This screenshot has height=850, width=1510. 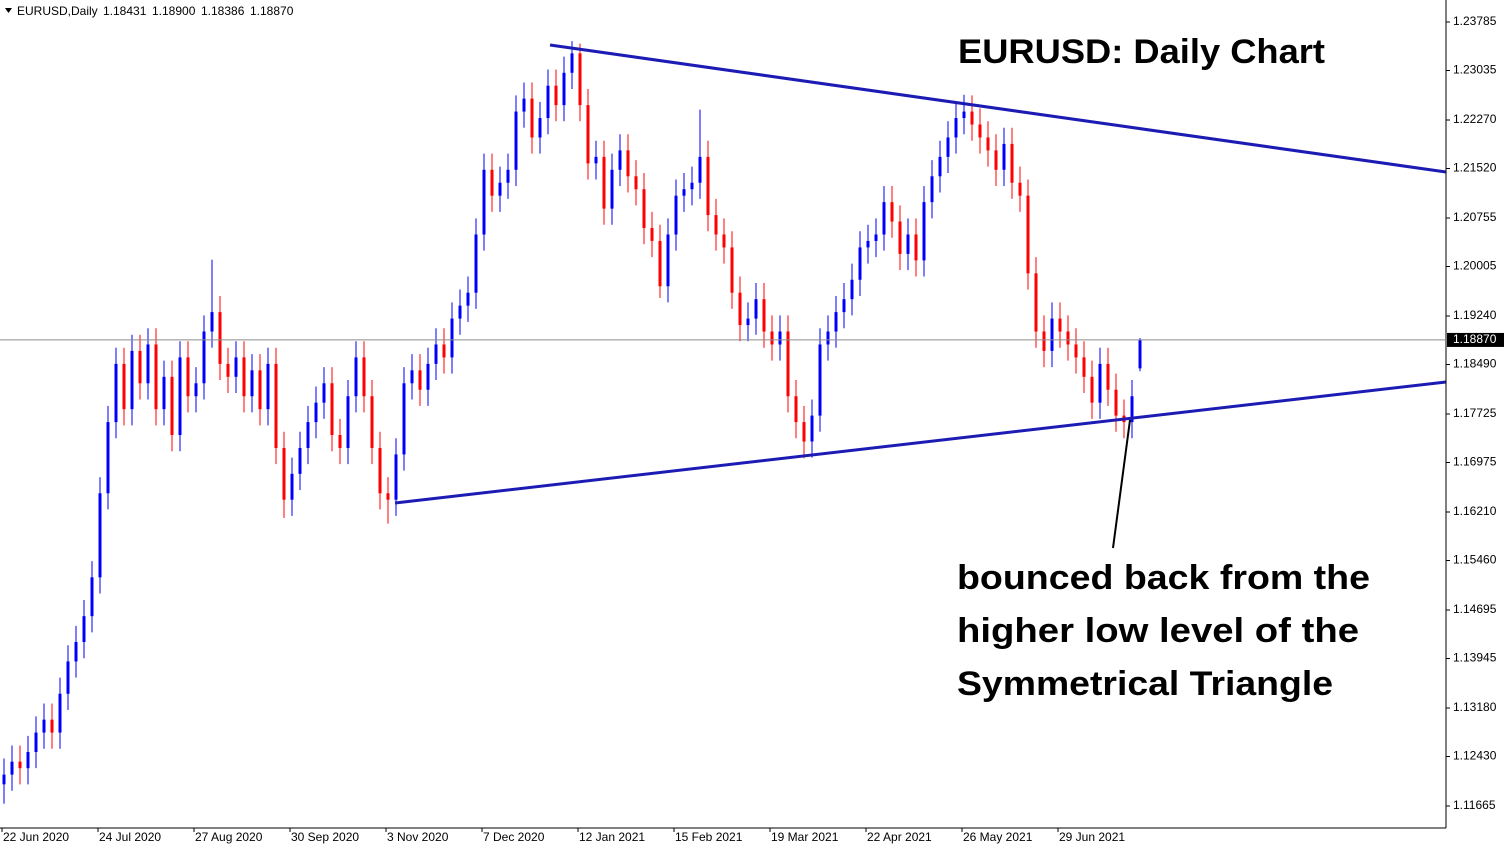 What do you see at coordinates (1158, 631) in the screenshot?
I see `annotation-line: higher low level of the` at bounding box center [1158, 631].